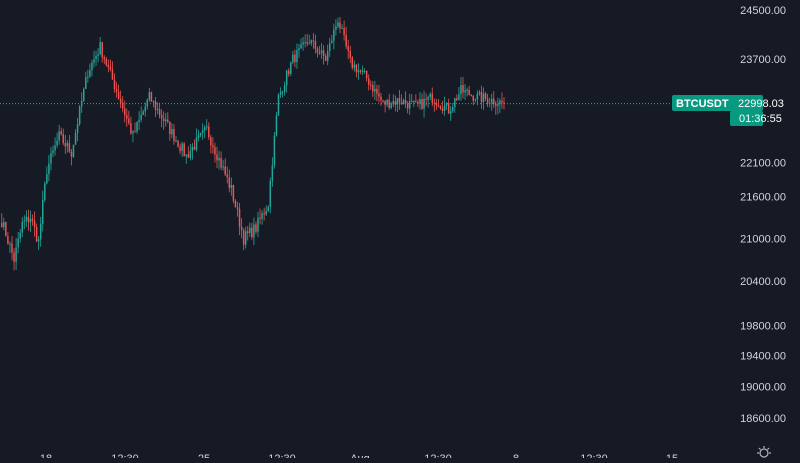  What do you see at coordinates (46, 455) in the screenshot?
I see `time-tick-label: 18` at bounding box center [46, 455].